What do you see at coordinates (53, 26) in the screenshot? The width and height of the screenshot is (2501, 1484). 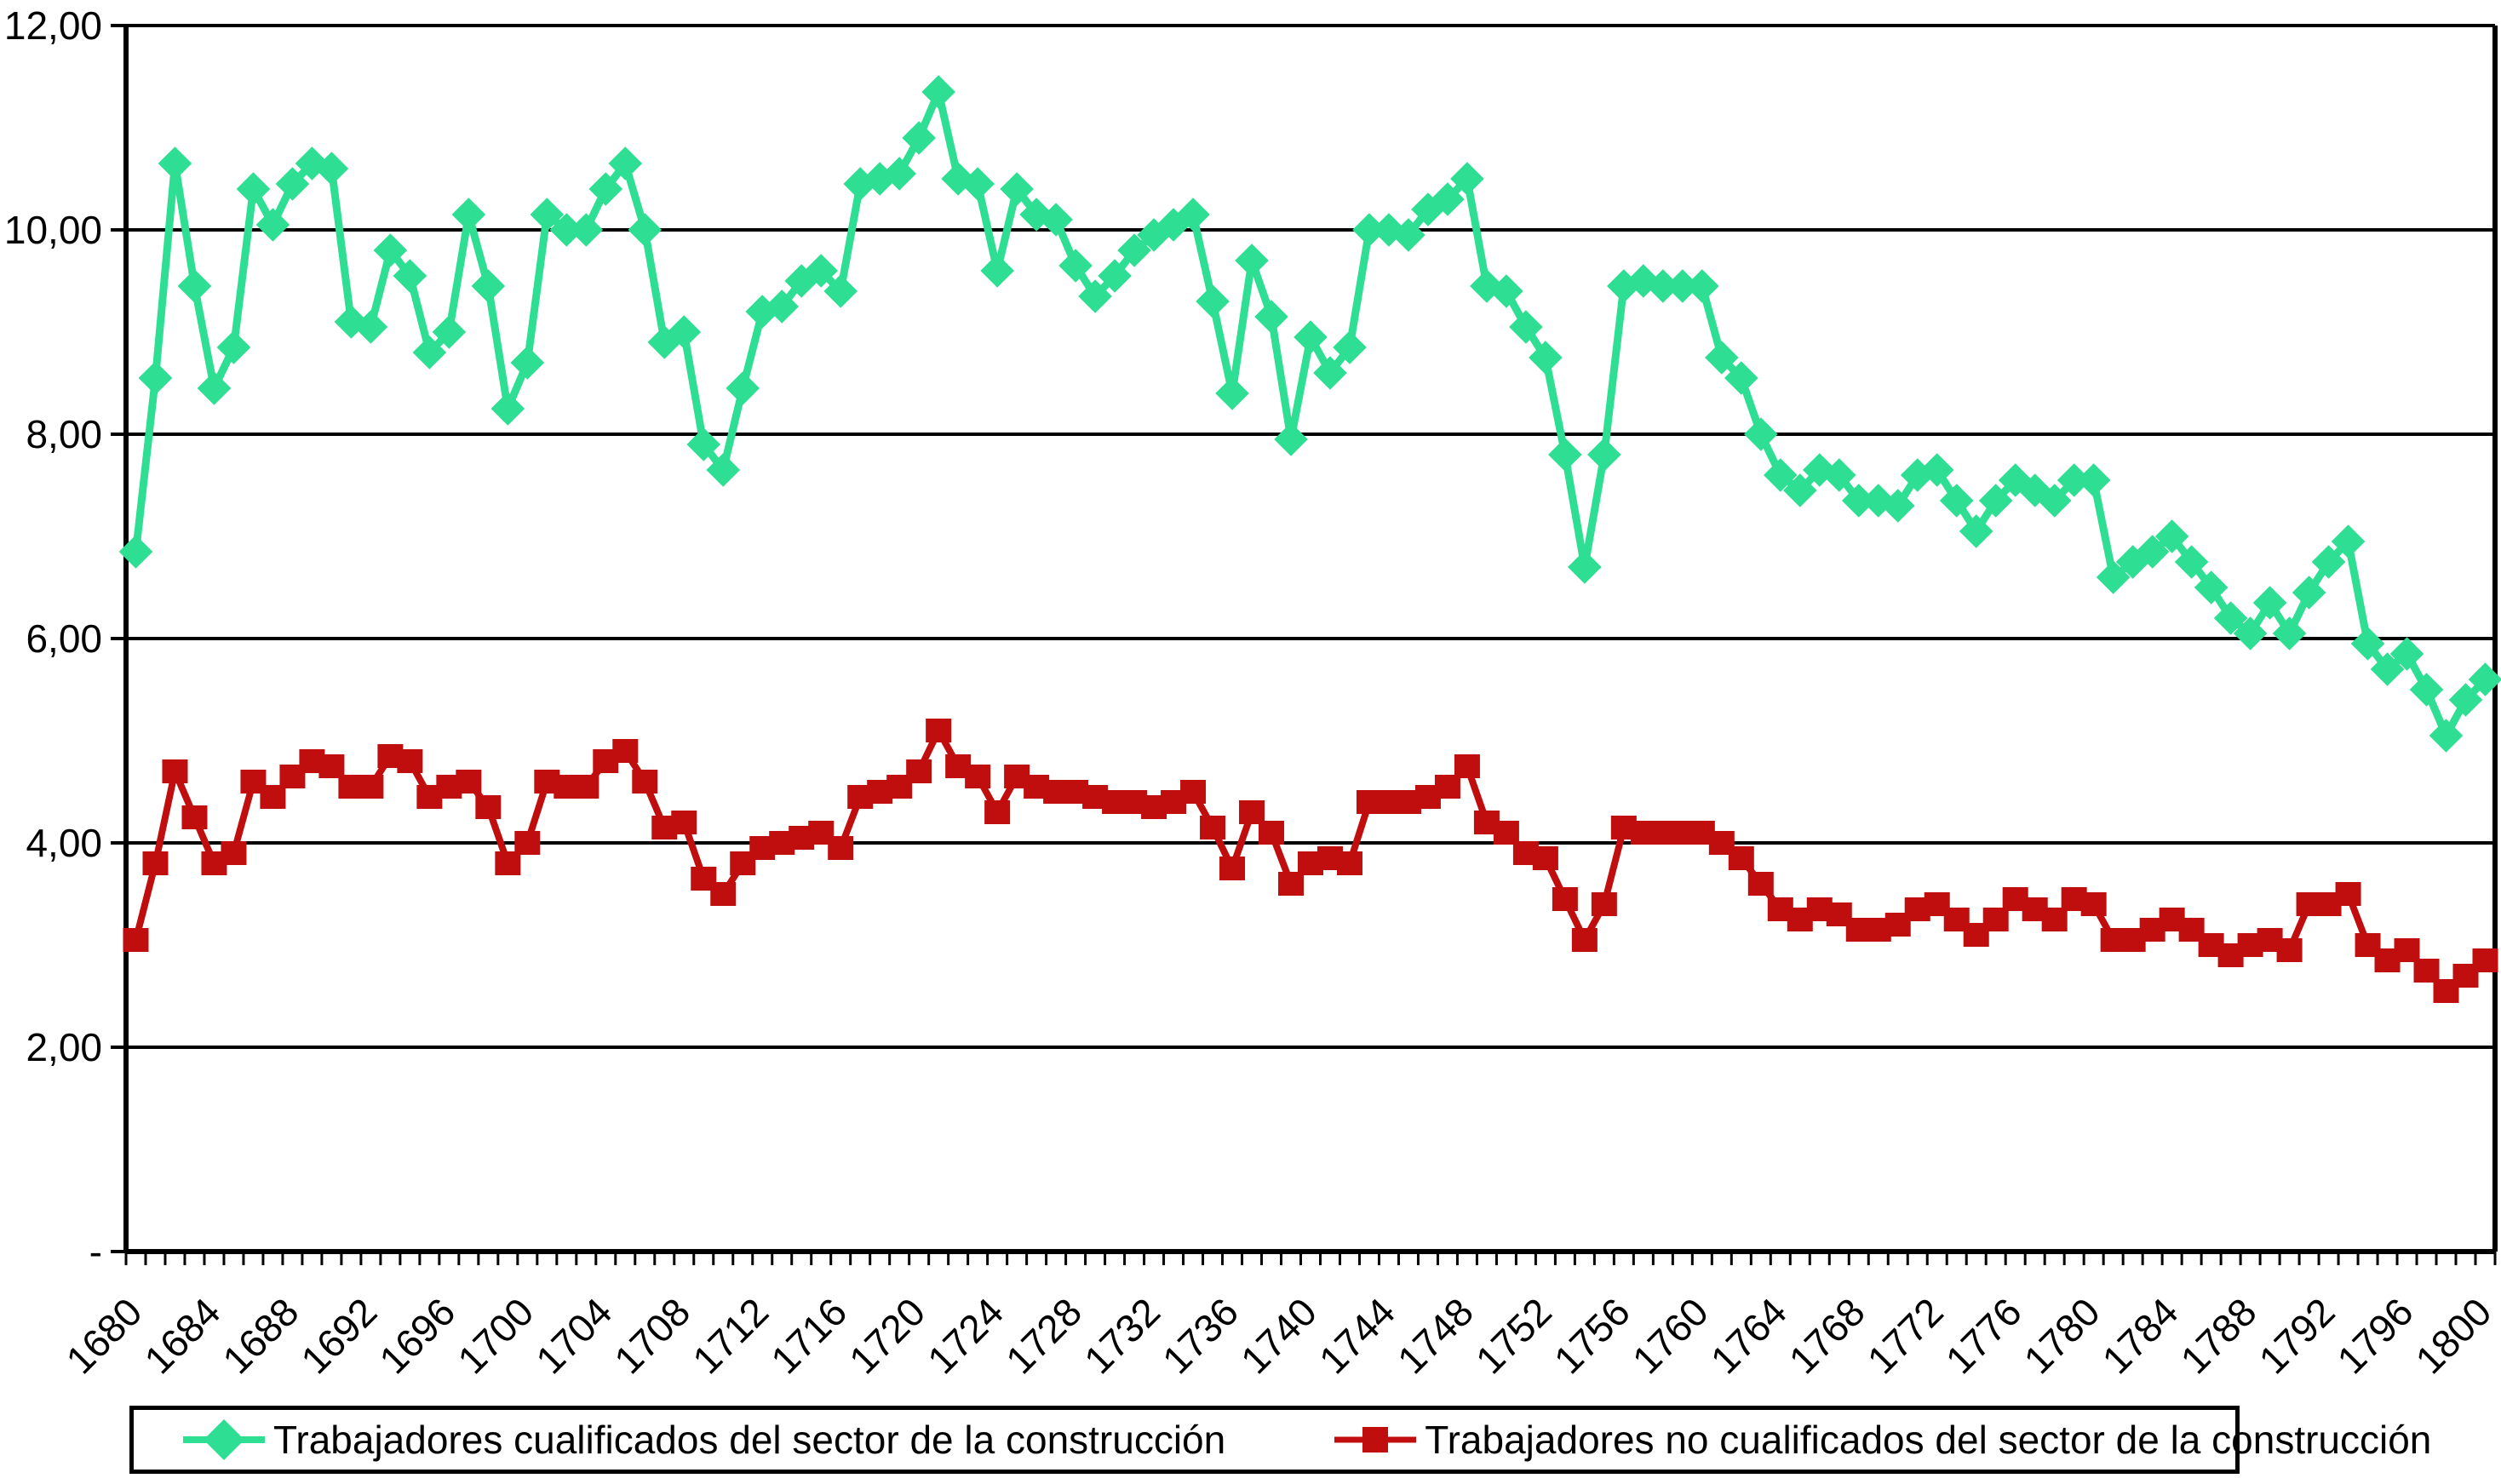 I see `y-axis-tick-label: 12,00` at bounding box center [53, 26].